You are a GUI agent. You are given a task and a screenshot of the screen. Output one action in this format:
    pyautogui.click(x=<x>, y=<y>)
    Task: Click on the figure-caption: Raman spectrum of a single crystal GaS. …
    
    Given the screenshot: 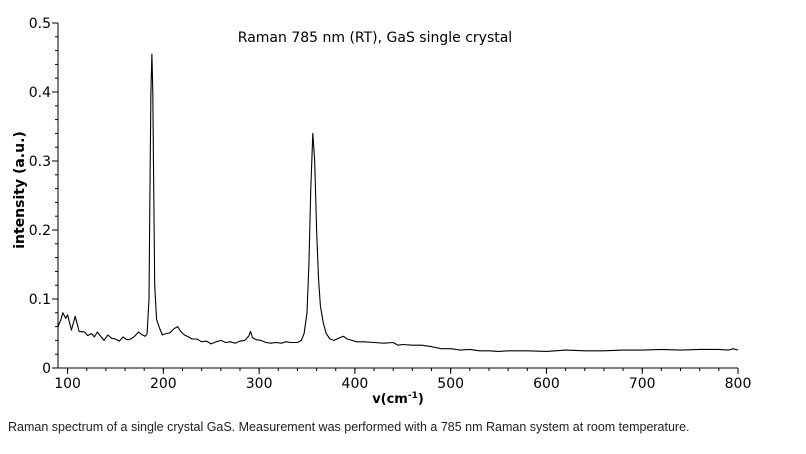 What is the action you would take?
    pyautogui.click(x=349, y=427)
    